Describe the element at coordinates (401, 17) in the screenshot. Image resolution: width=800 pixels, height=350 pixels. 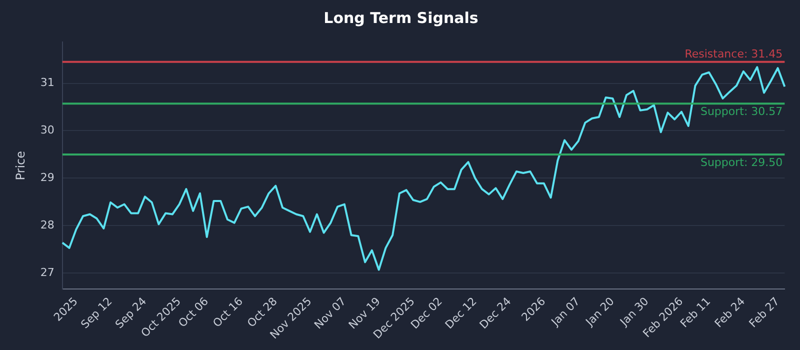
I see `chart-title: Long Term Signals` at that location.